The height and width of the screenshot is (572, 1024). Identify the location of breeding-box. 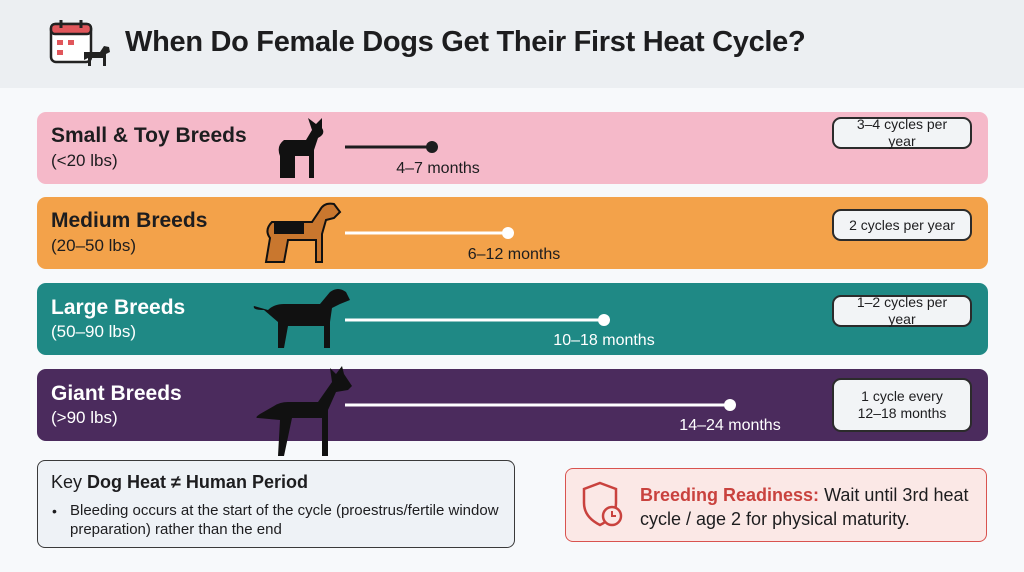
(776, 505).